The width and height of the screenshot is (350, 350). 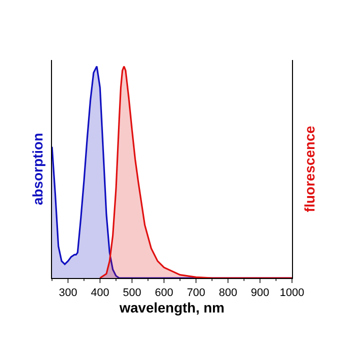 What do you see at coordinates (292, 293) in the screenshot?
I see `x-tick-label: 1000` at bounding box center [292, 293].